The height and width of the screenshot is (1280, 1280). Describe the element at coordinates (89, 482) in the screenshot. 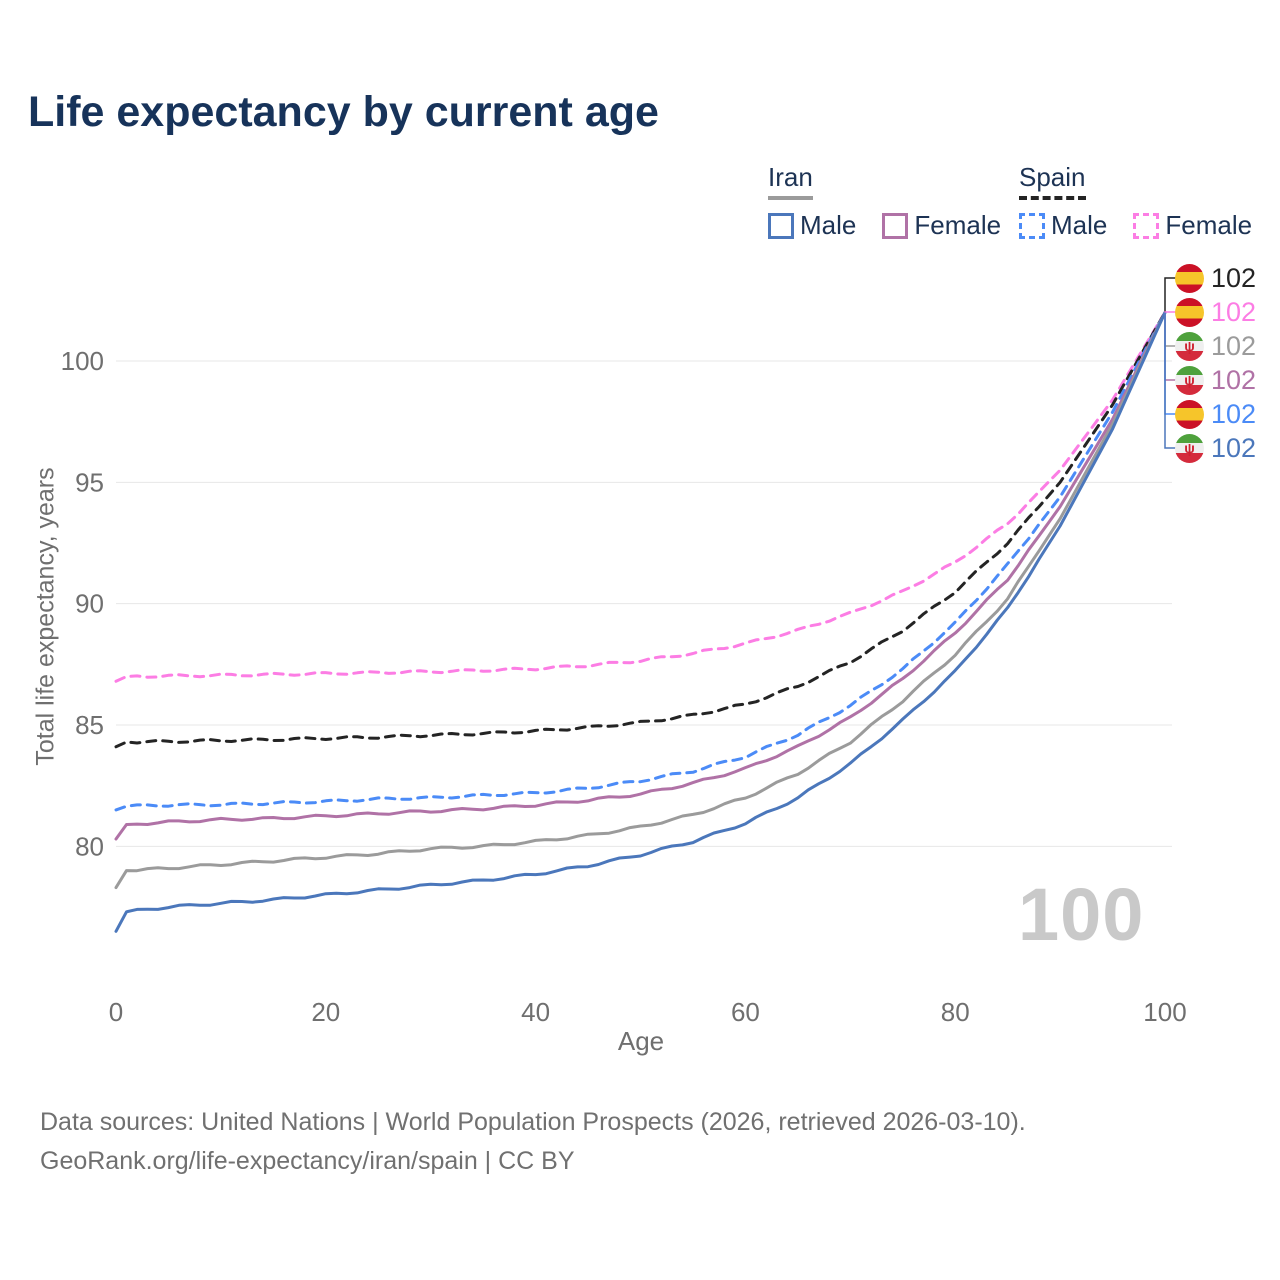

I see `y-tick-95: 95` at that location.